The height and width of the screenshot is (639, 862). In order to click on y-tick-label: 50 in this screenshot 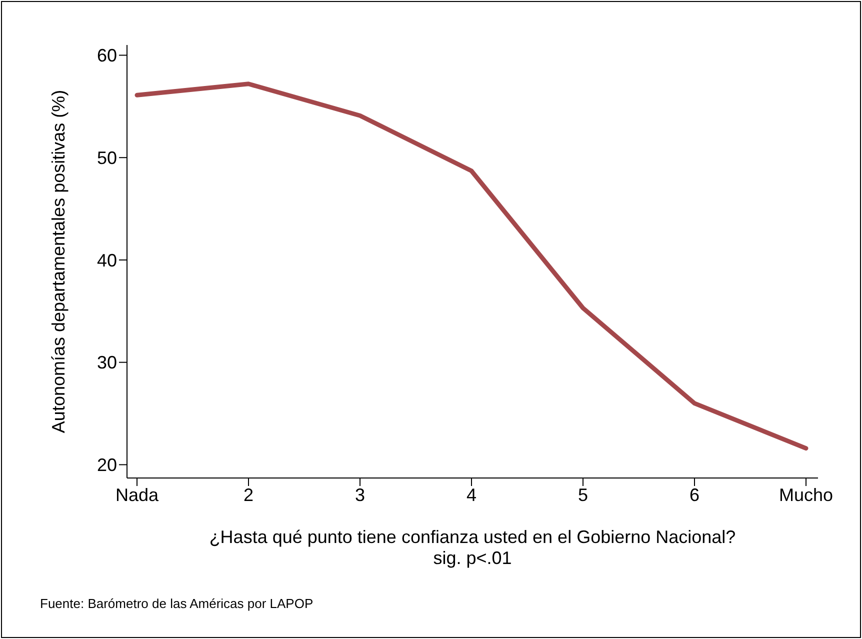, I will do `click(106, 158)`.